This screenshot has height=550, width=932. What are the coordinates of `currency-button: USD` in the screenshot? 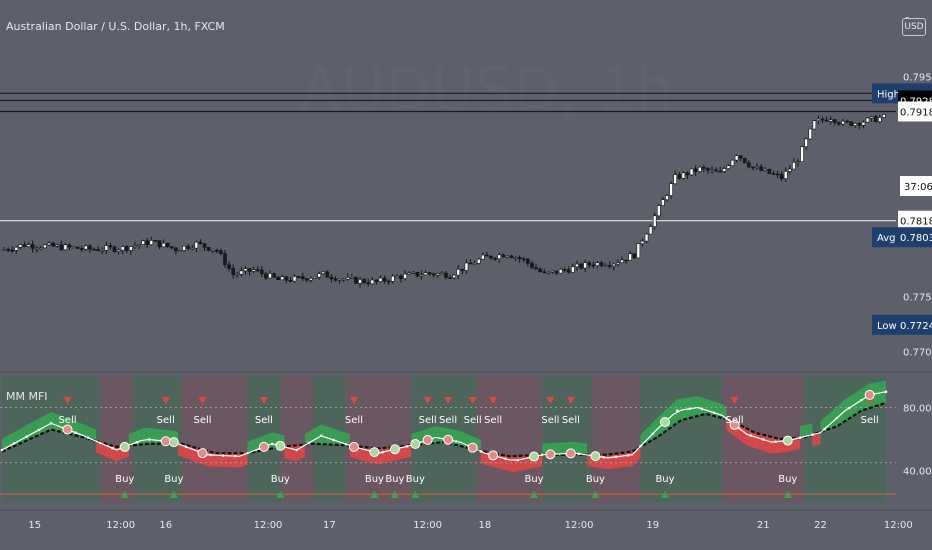 It's located at (914, 27).